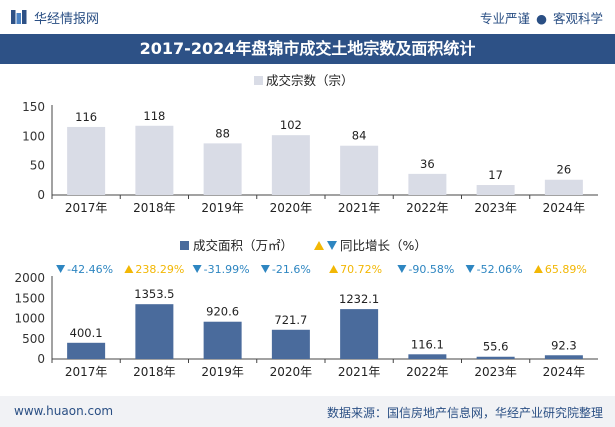 This screenshot has height=427, width=615. I want to click on data-label: 17, so click(495, 175).